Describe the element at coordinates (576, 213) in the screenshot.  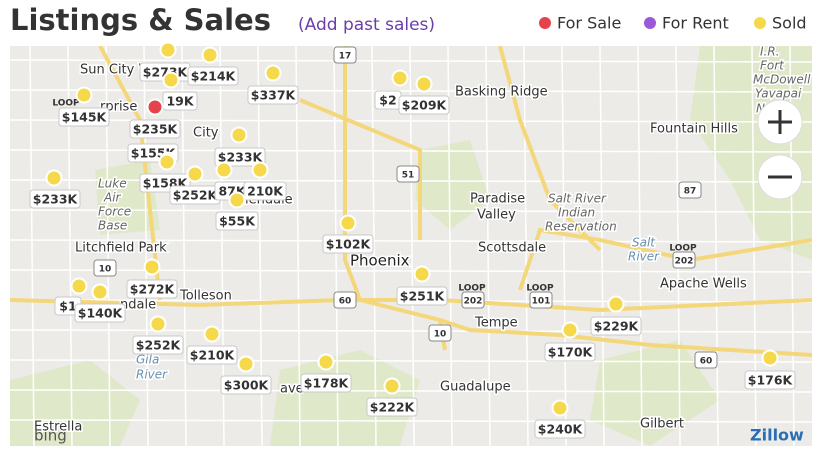
I see `place-label: Indian` at that location.